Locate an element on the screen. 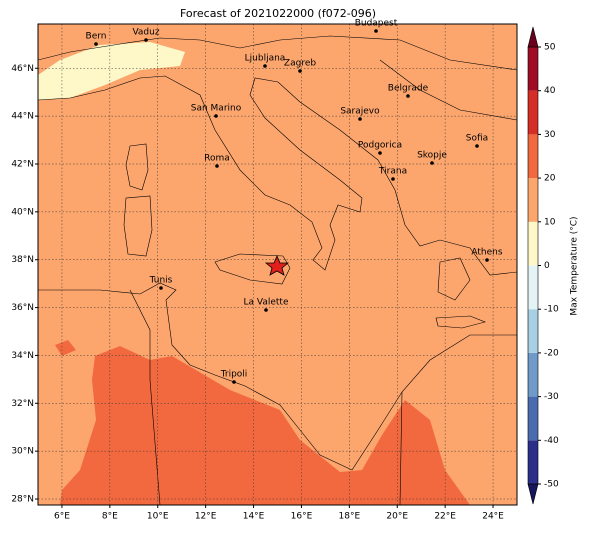 This screenshot has height=533, width=592. city-label: Tunis is located at coordinates (161, 281).